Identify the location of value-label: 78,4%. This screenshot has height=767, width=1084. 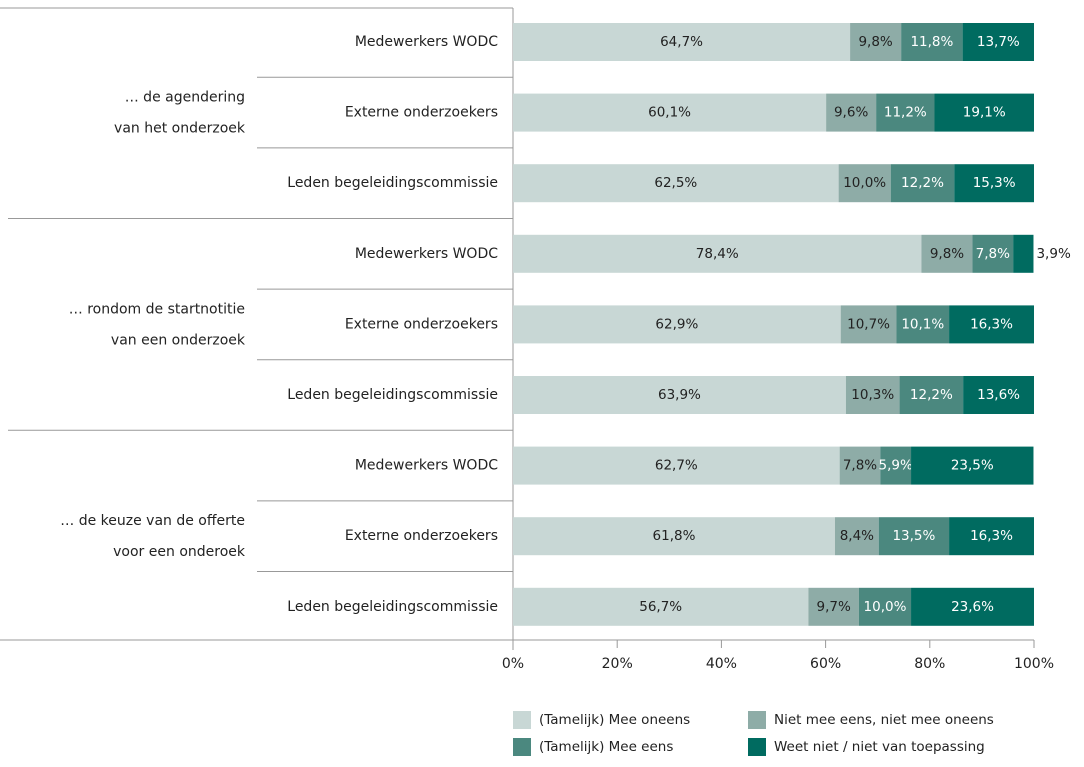
(717, 254).